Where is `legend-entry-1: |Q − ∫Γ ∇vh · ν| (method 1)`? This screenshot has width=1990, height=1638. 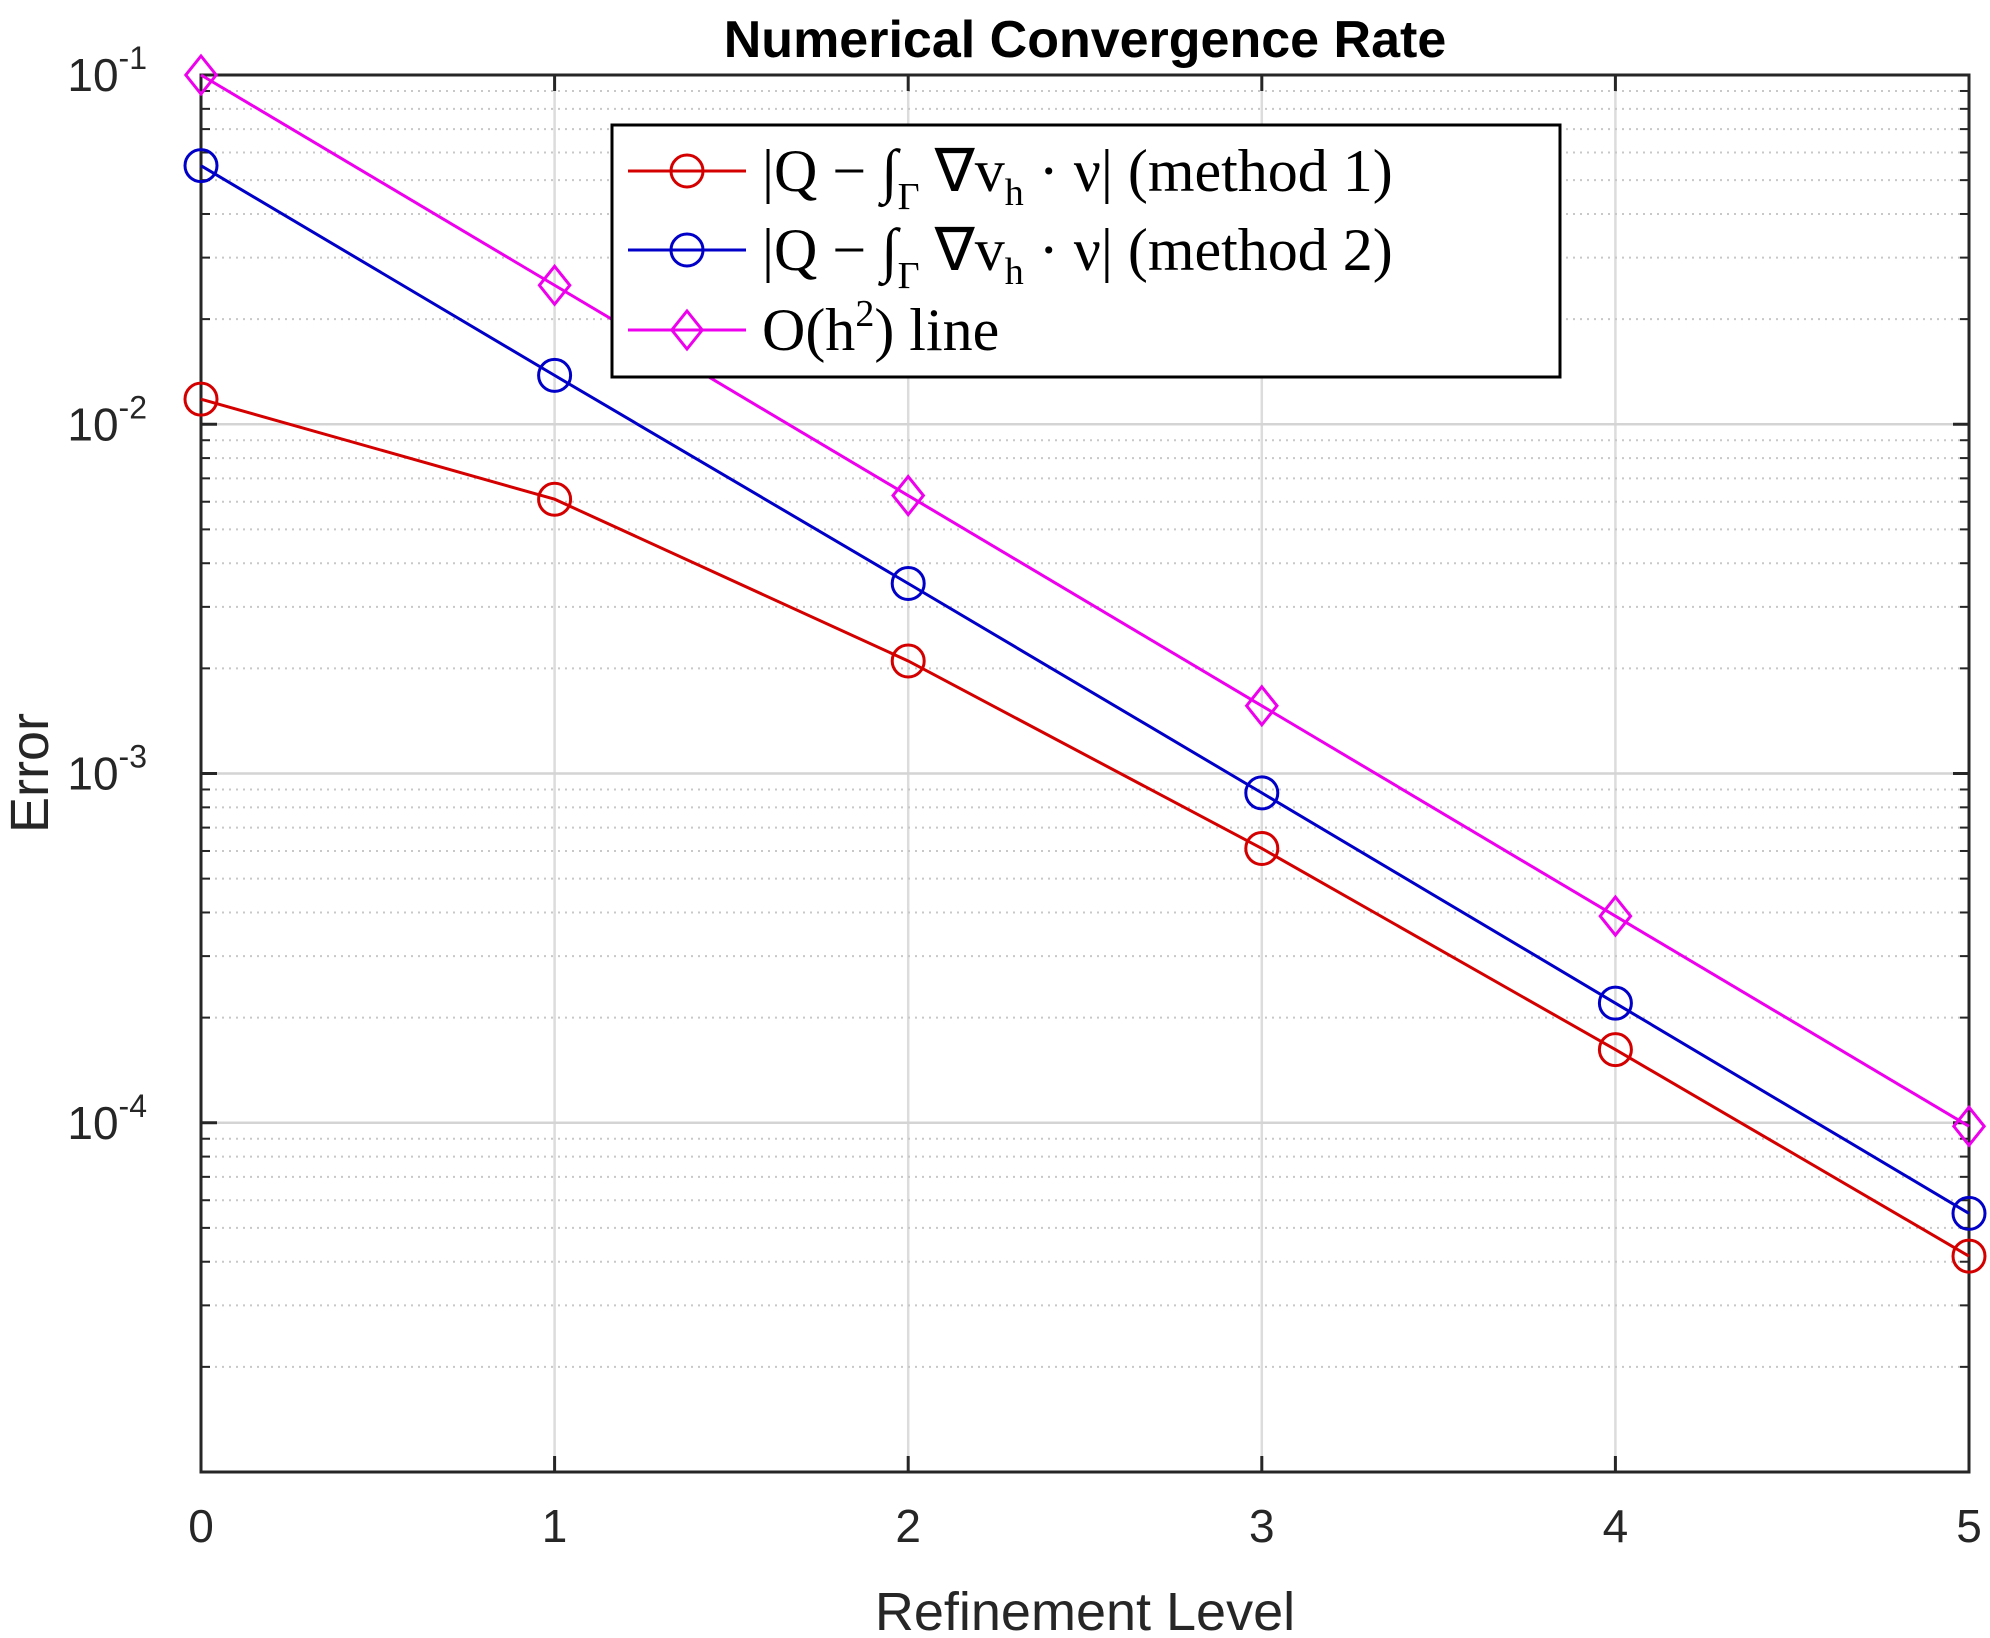
legend-entry-1: |Q − ∫Γ ∇vh · ν| (method 1) is located at coordinates (1010, 178).